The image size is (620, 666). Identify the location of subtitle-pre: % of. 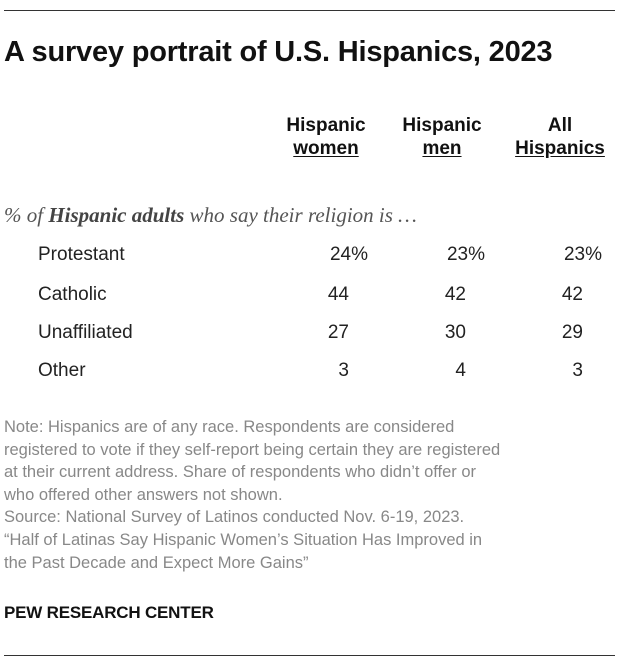
(26, 215).